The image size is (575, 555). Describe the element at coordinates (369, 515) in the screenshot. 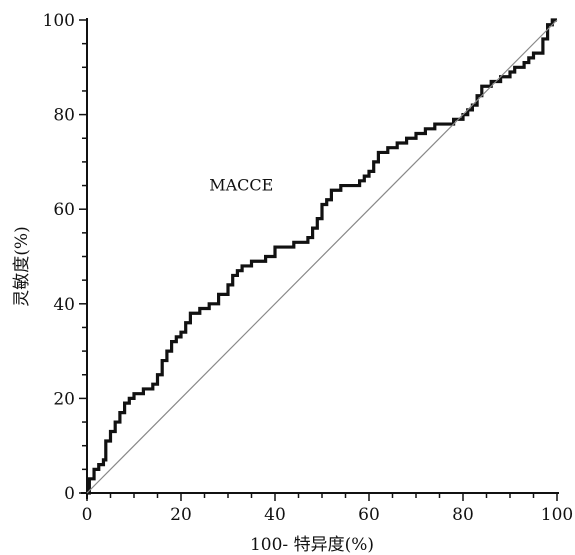

I see `x-tick-label: 60` at that location.